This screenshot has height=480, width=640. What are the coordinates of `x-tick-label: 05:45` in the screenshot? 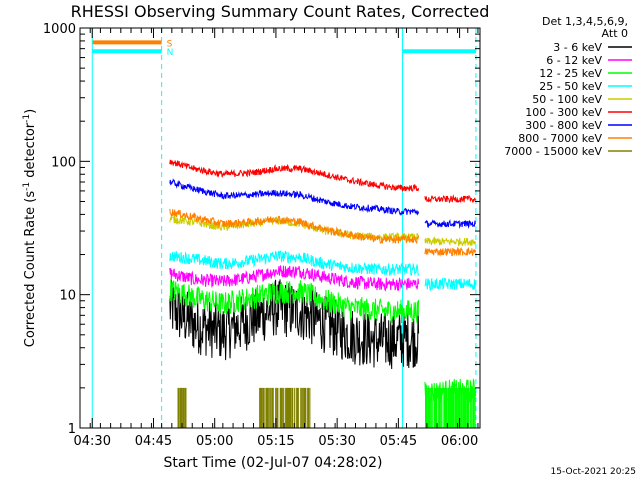 It's located at (398, 441).